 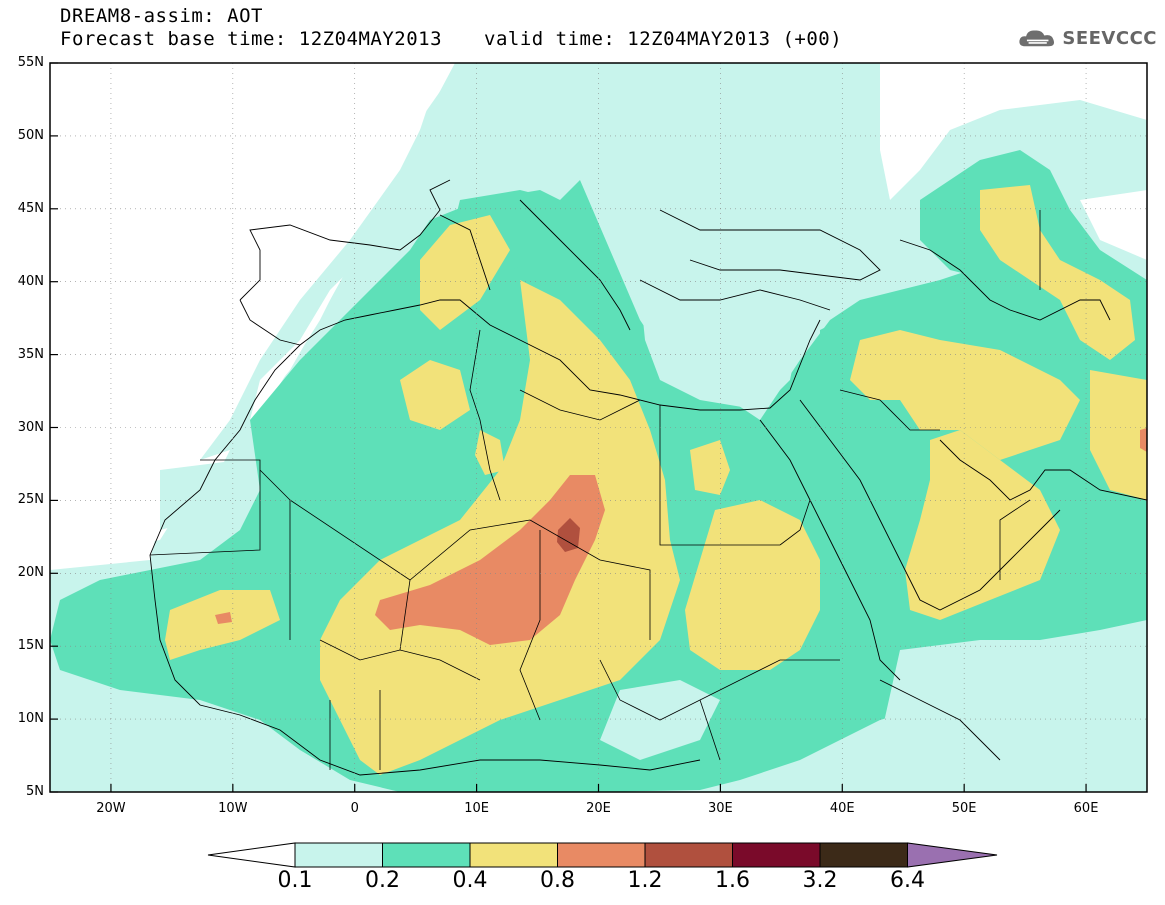 I want to click on aot-region-0.4, so click(x=465, y=272).